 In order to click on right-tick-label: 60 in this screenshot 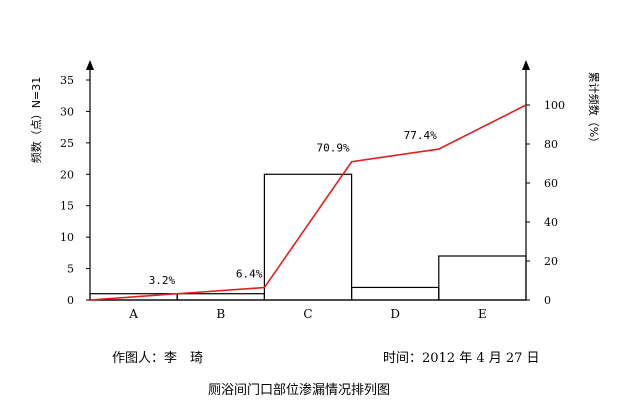, I will do `click(551, 183)`.